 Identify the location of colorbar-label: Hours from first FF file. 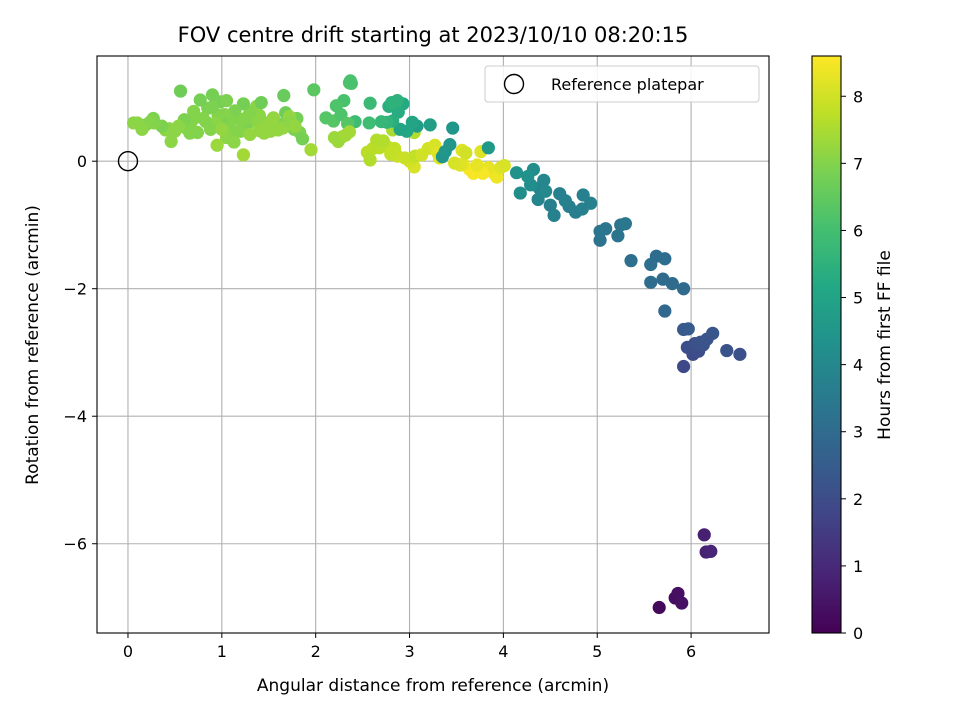
(885, 345).